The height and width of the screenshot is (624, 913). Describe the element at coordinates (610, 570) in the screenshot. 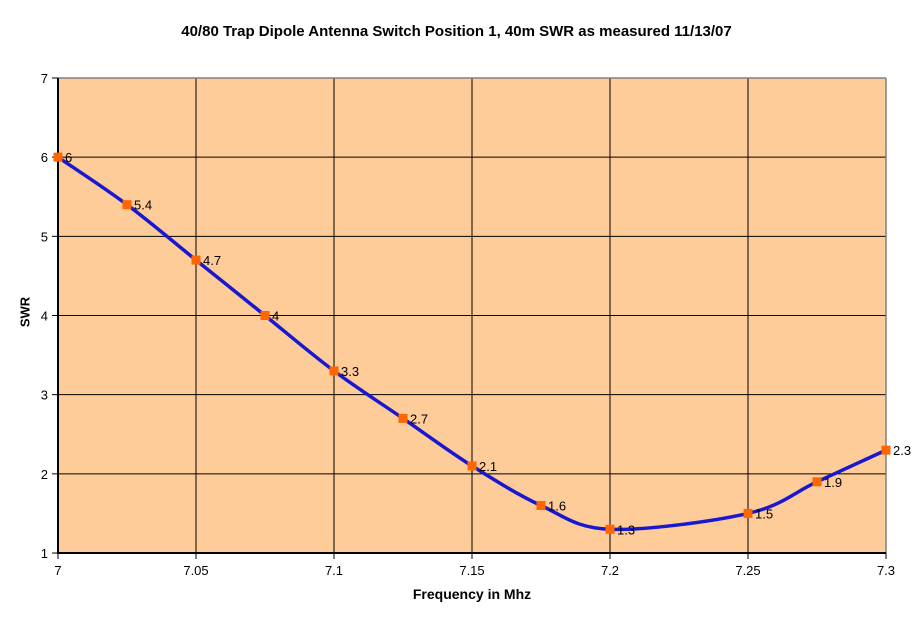

I see `x-axis-tick-label: 7.2` at that location.